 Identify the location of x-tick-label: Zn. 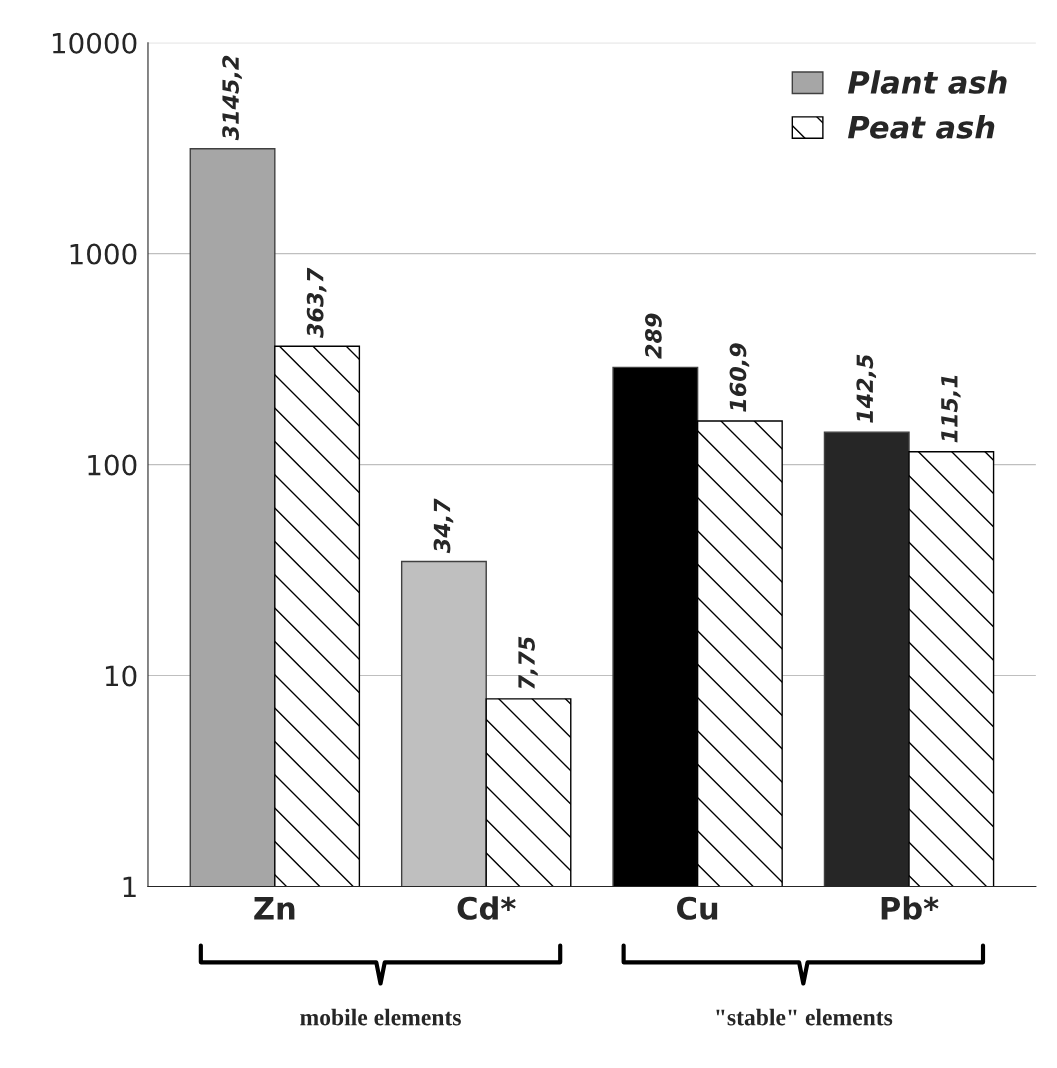
(274, 908).